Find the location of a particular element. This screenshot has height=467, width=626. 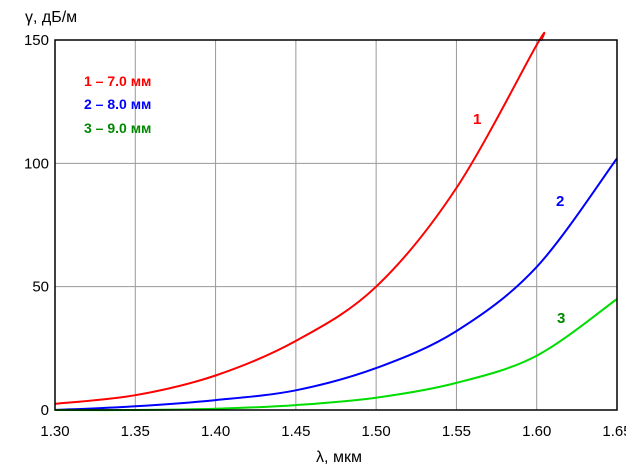

x-tick-label: 1.65 is located at coordinates (614, 431).